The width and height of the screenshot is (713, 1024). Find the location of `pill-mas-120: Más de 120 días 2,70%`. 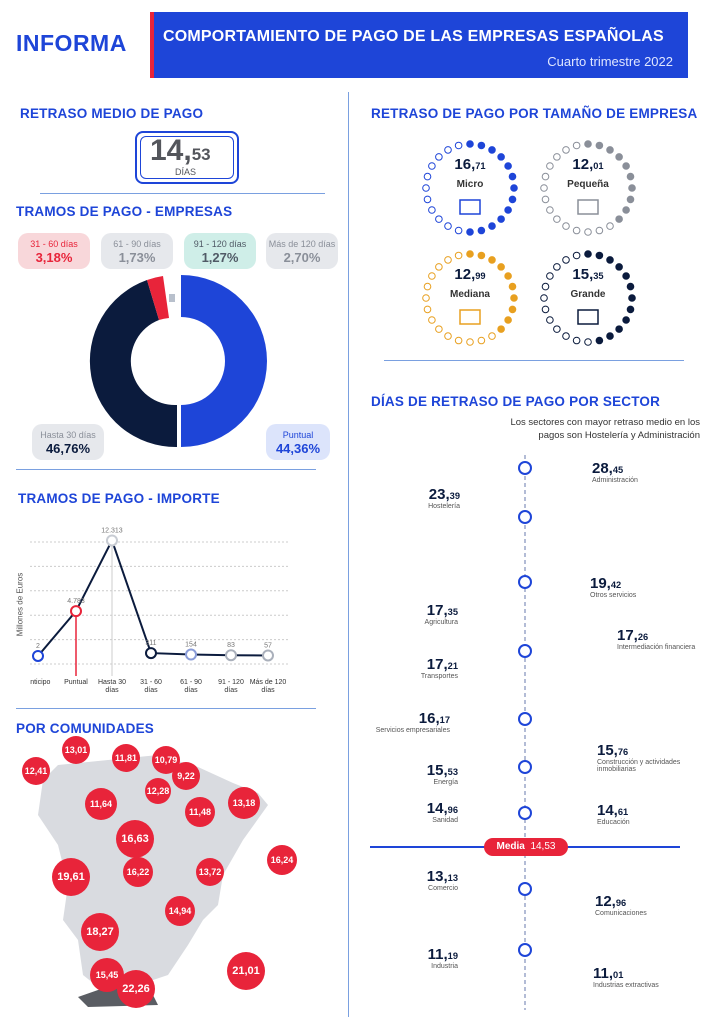

pill-mas-120: Más de 120 días 2,70% is located at coordinates (302, 251).